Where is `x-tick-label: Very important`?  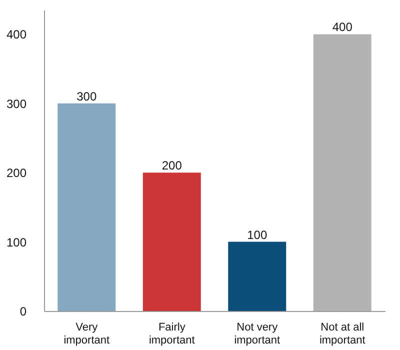
x-tick-label: Very important is located at coordinates (87, 334).